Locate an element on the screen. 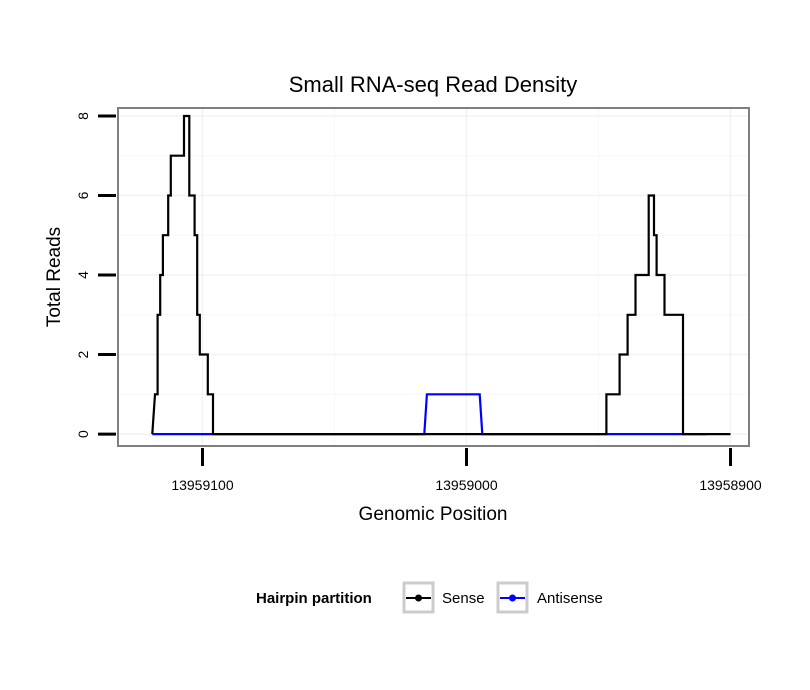 The width and height of the screenshot is (810, 690). legend-label-sense: Sense is located at coordinates (463, 598).